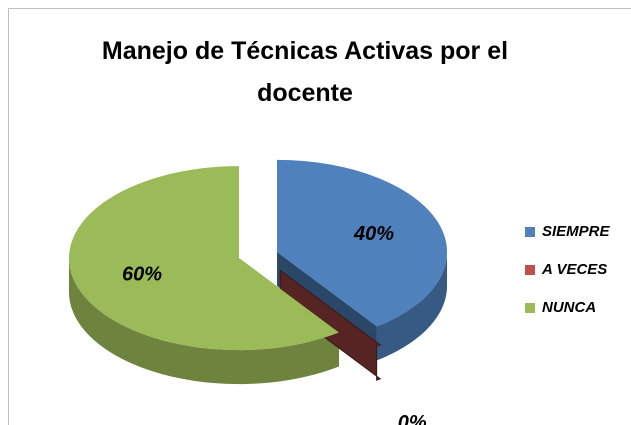 This screenshot has width=631, height=425. I want to click on data-label: 0%, so click(412, 418).